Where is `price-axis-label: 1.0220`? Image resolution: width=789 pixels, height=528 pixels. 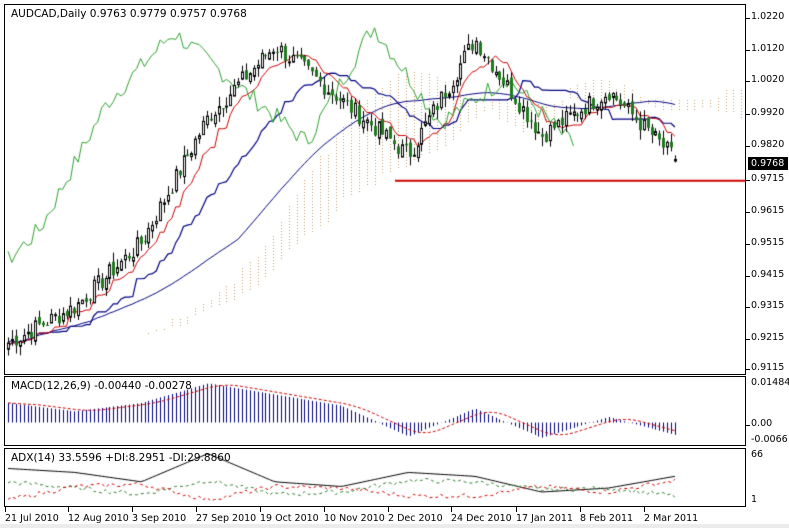 price-axis-label: 1.0220 is located at coordinates (768, 16).